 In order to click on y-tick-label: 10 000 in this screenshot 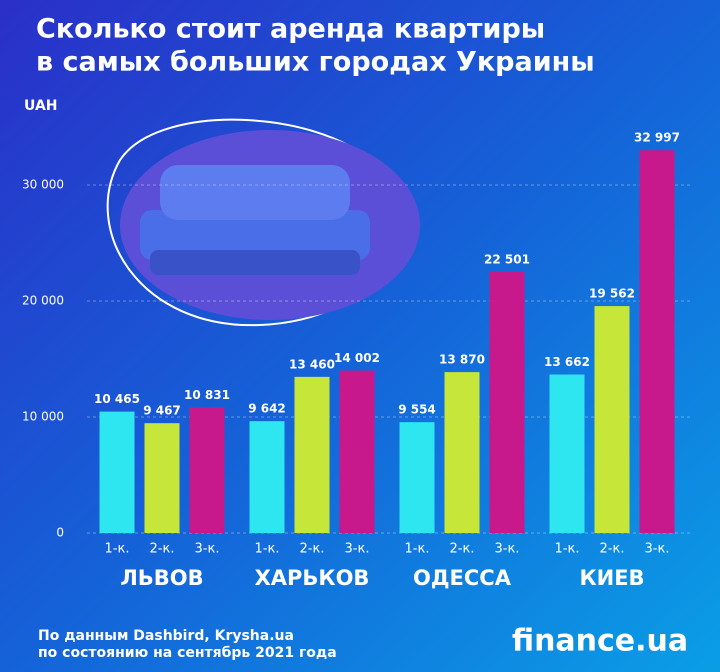, I will do `click(43, 417)`.